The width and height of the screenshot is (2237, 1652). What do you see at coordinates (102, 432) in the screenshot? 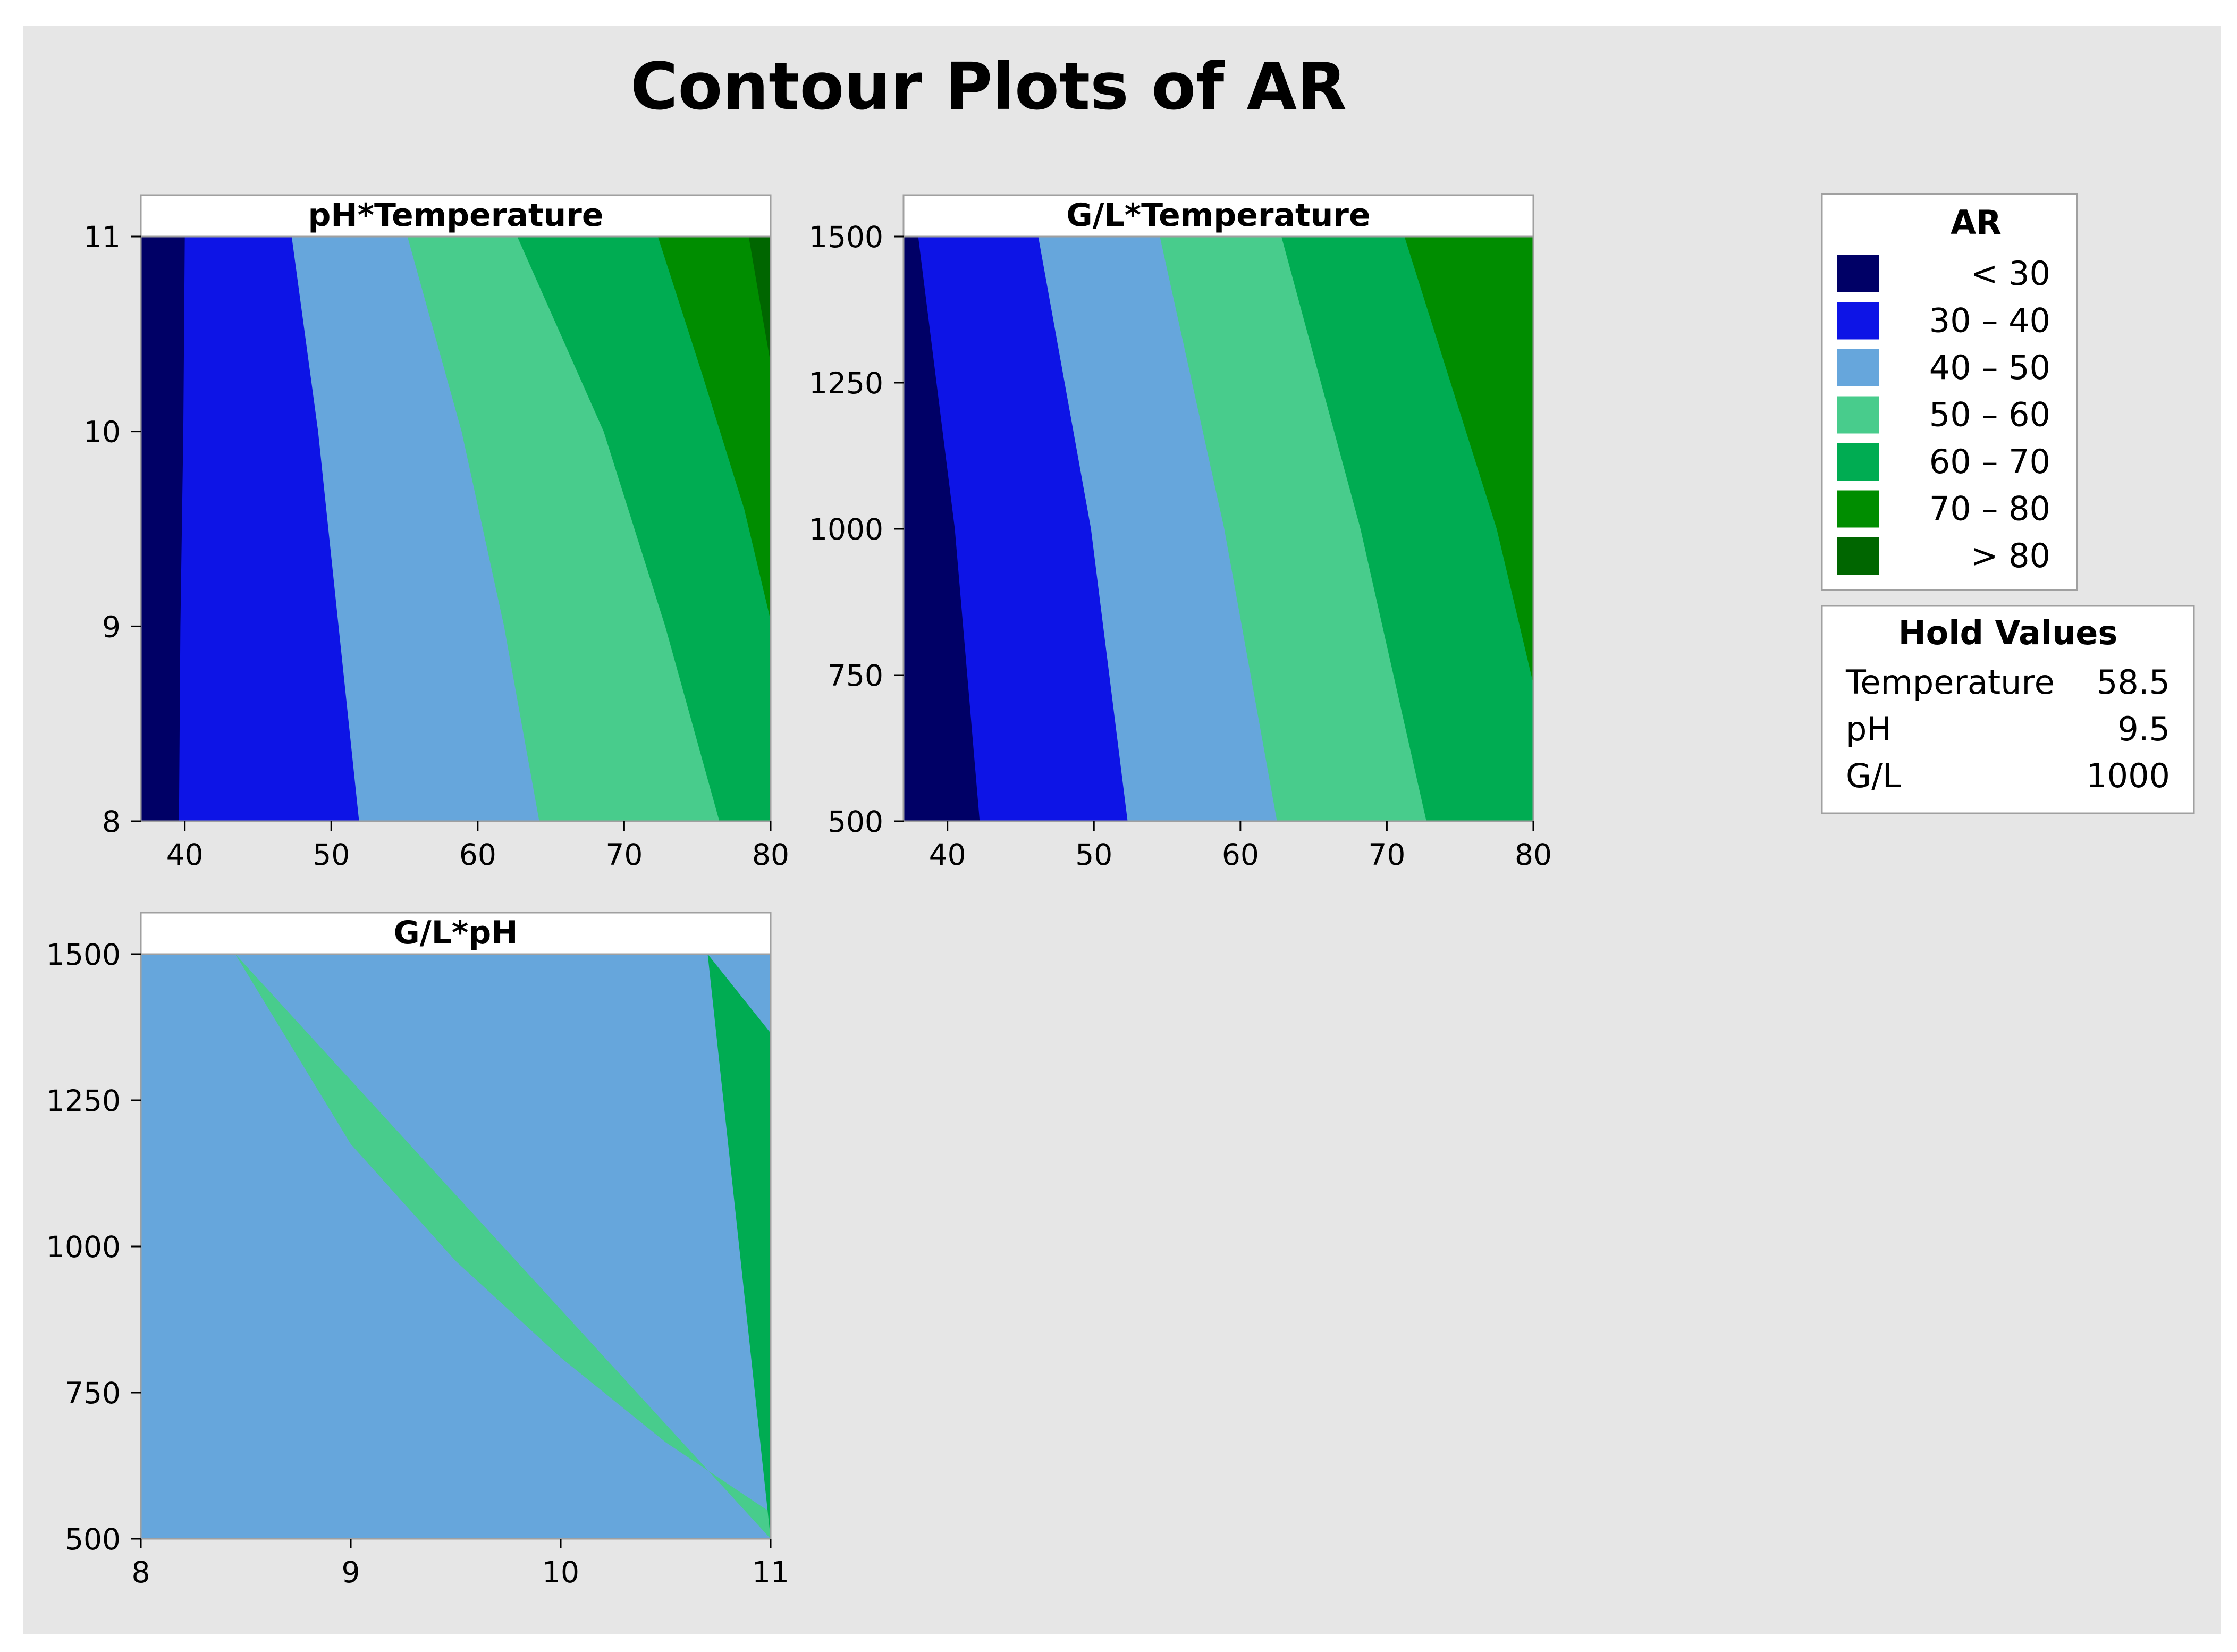
I see `y-tick-label: 10` at bounding box center [102, 432].